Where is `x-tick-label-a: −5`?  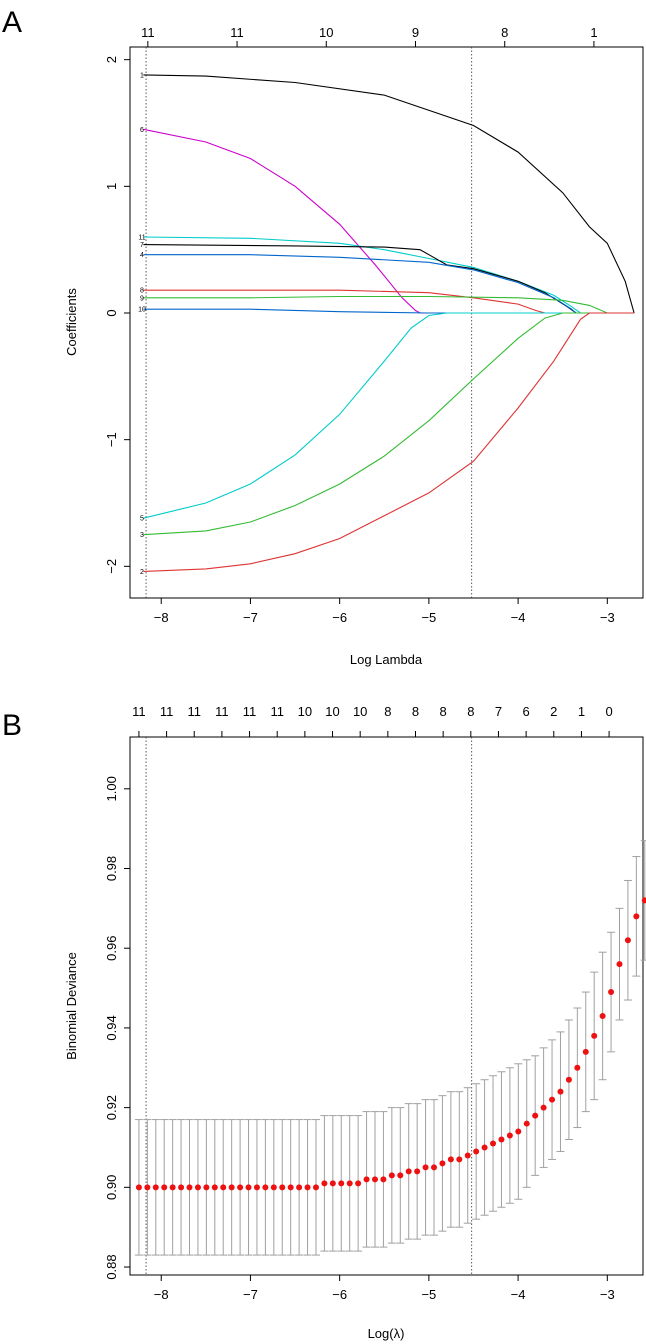 x-tick-label-a: −5 is located at coordinates (428, 617).